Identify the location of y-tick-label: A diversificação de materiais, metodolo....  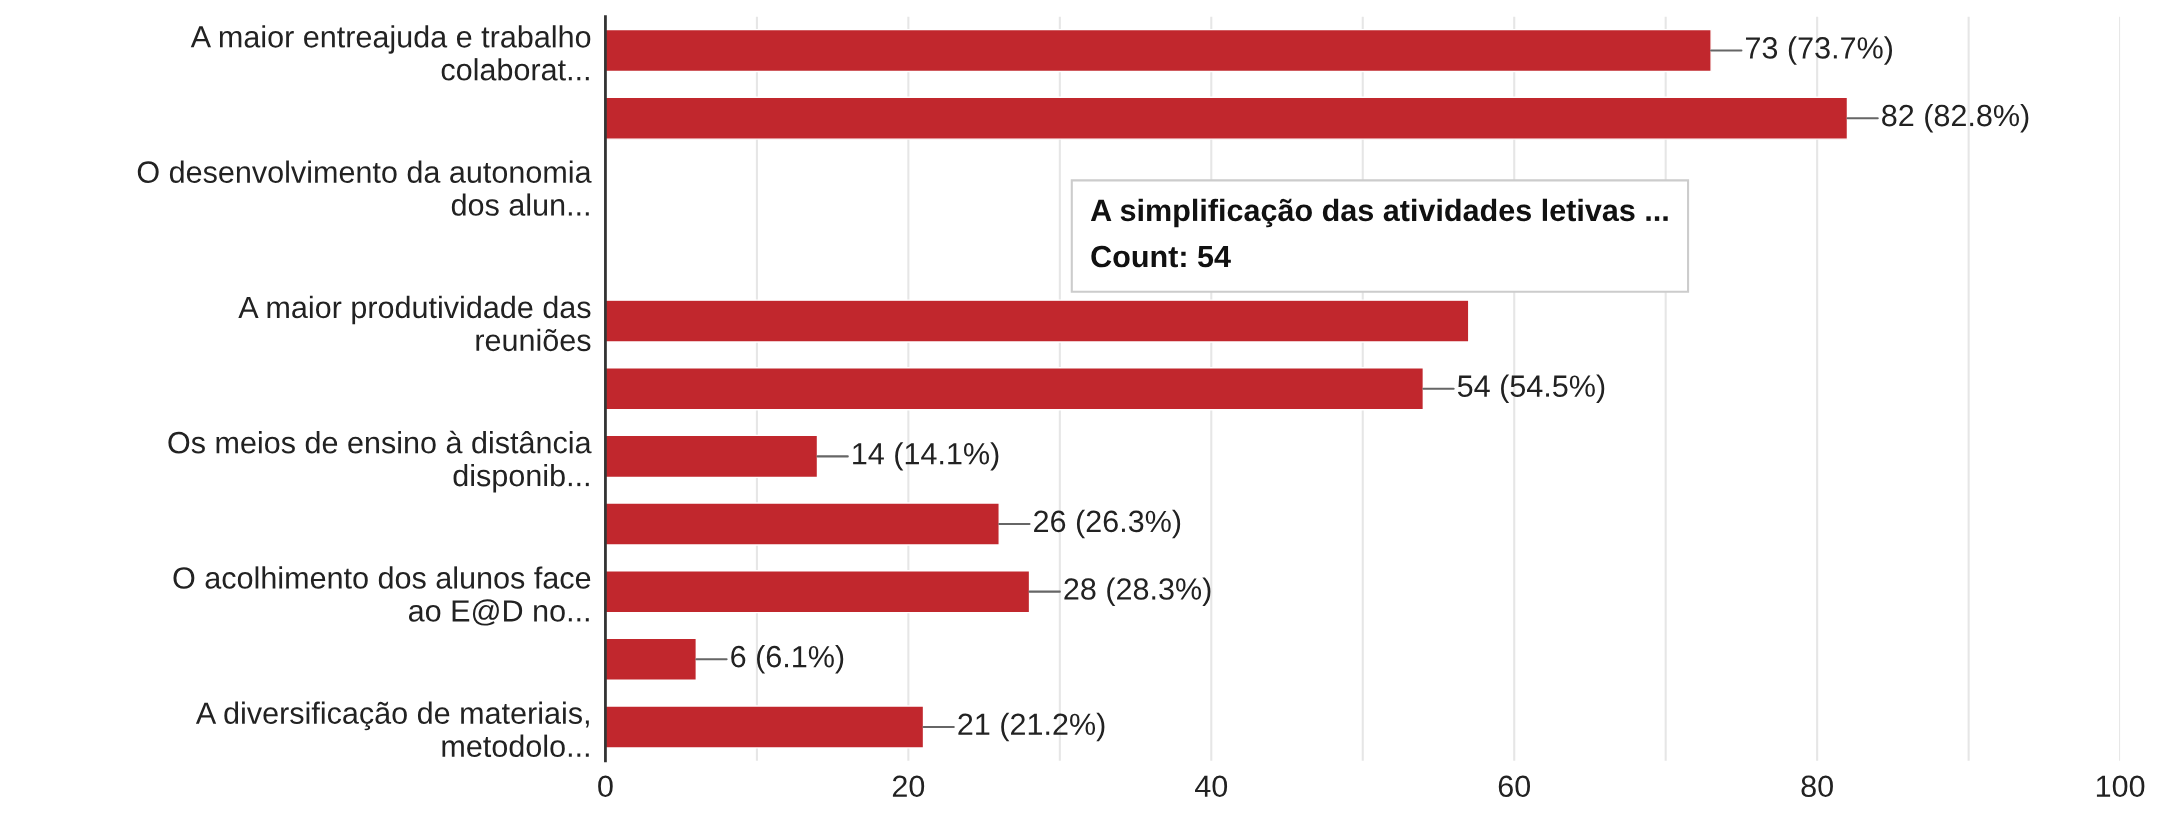
(392, 729).